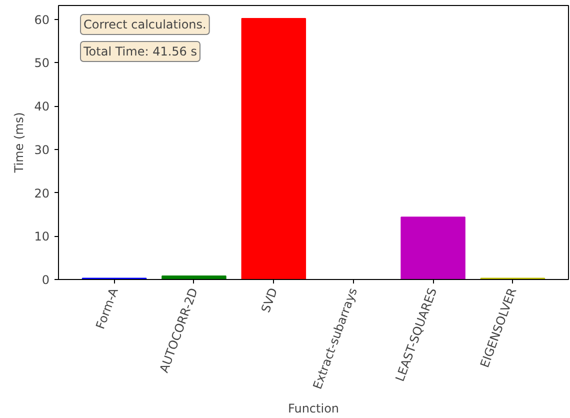 The height and width of the screenshot is (418, 570). I want to click on y-tick-label: 20, so click(42, 193).